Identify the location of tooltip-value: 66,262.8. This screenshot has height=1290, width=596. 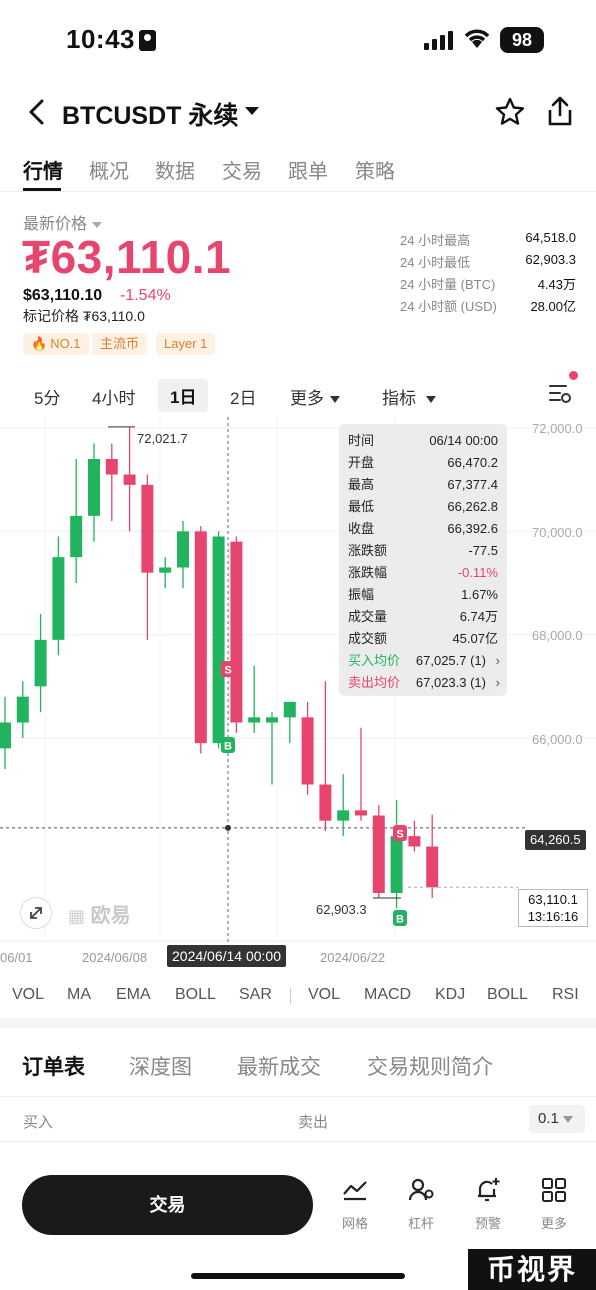
(472, 506).